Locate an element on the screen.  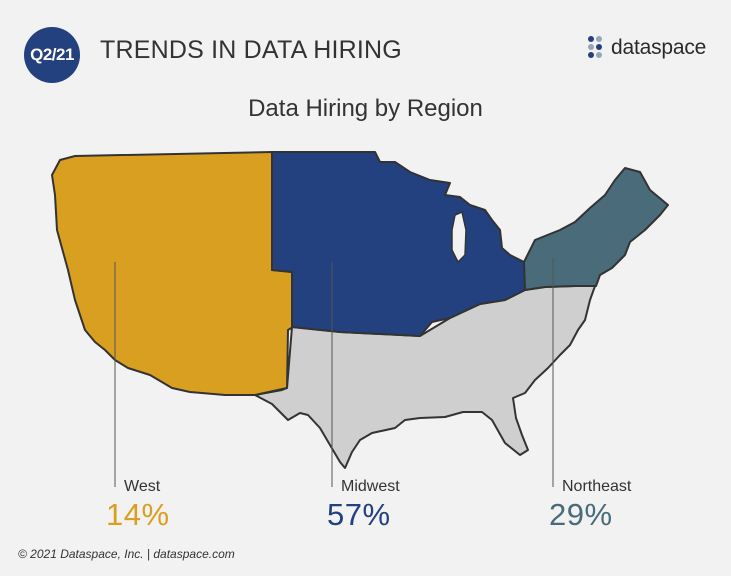
quarter-badge: Q2/21 is located at coordinates (52, 55).